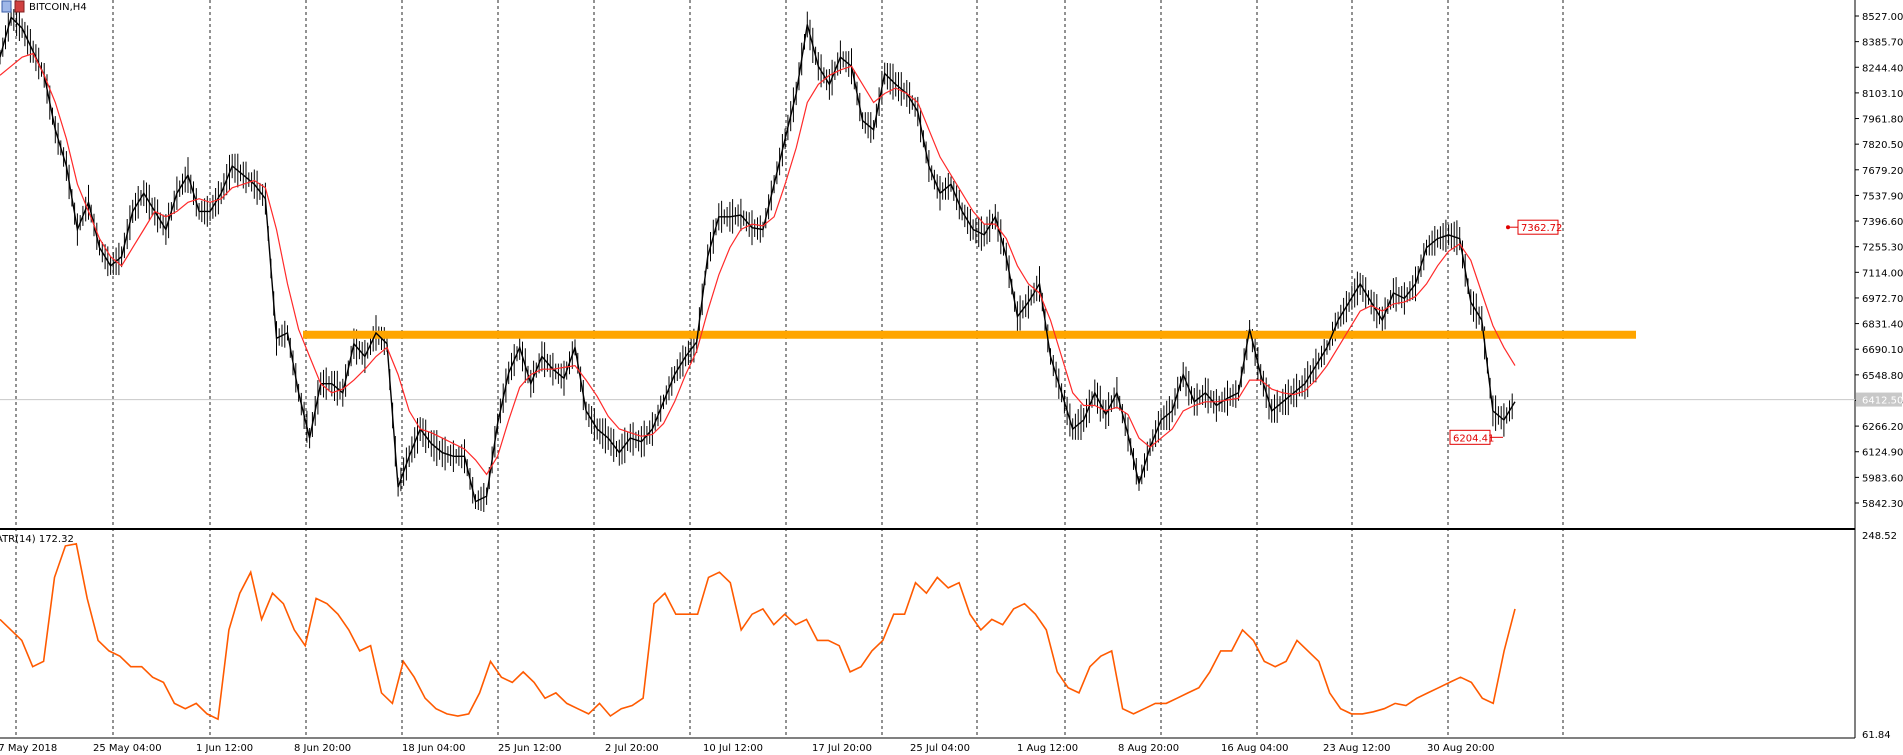  What do you see at coordinates (733, 748) in the screenshot?
I see `time-tick-label: 10 Jul 12:00` at bounding box center [733, 748].